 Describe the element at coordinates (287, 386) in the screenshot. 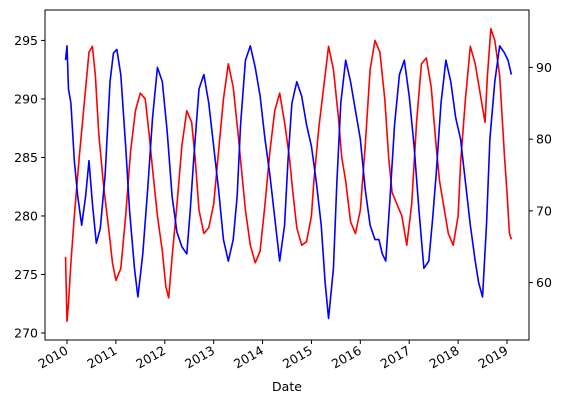

I see `x-axis-label: Date` at that location.